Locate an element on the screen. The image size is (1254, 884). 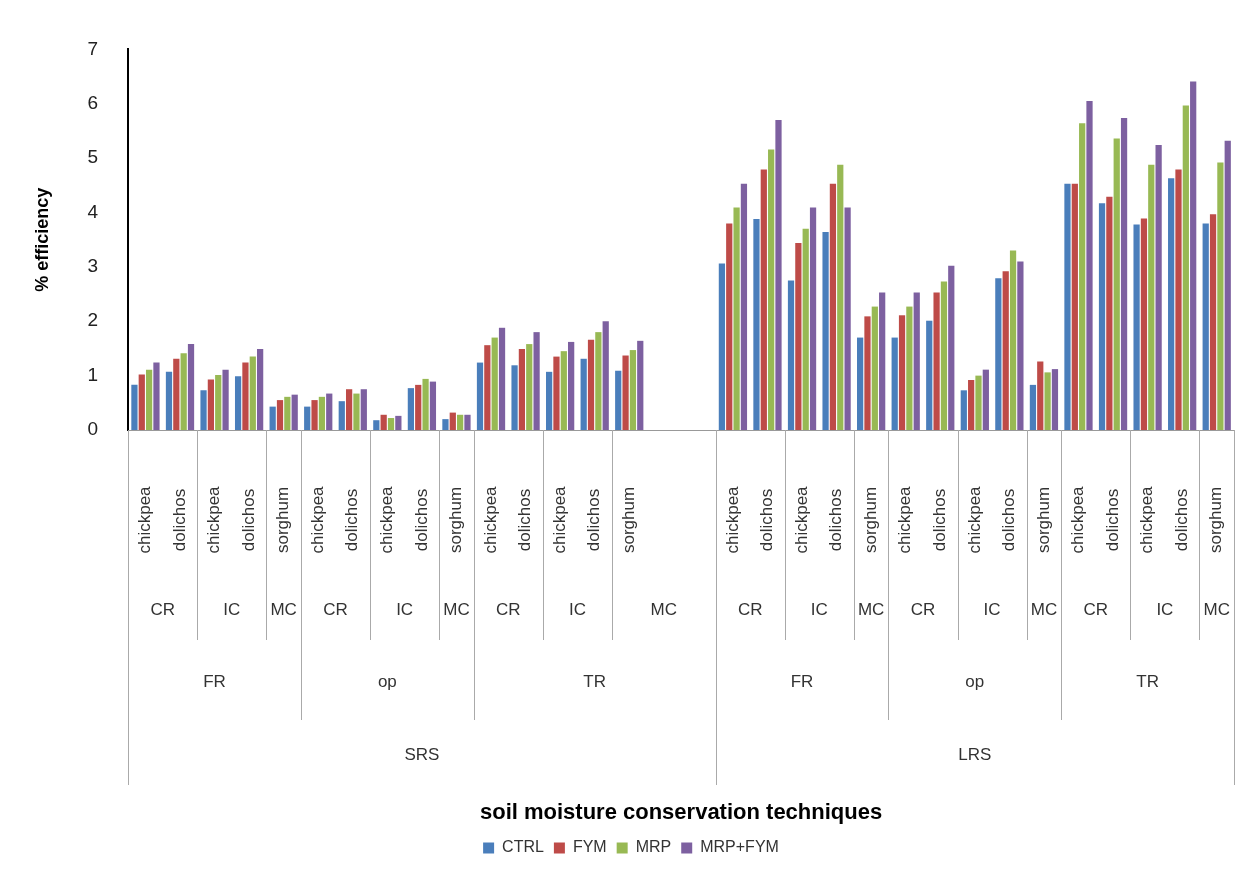
y-tick-label: 1 is located at coordinates (93, 374).